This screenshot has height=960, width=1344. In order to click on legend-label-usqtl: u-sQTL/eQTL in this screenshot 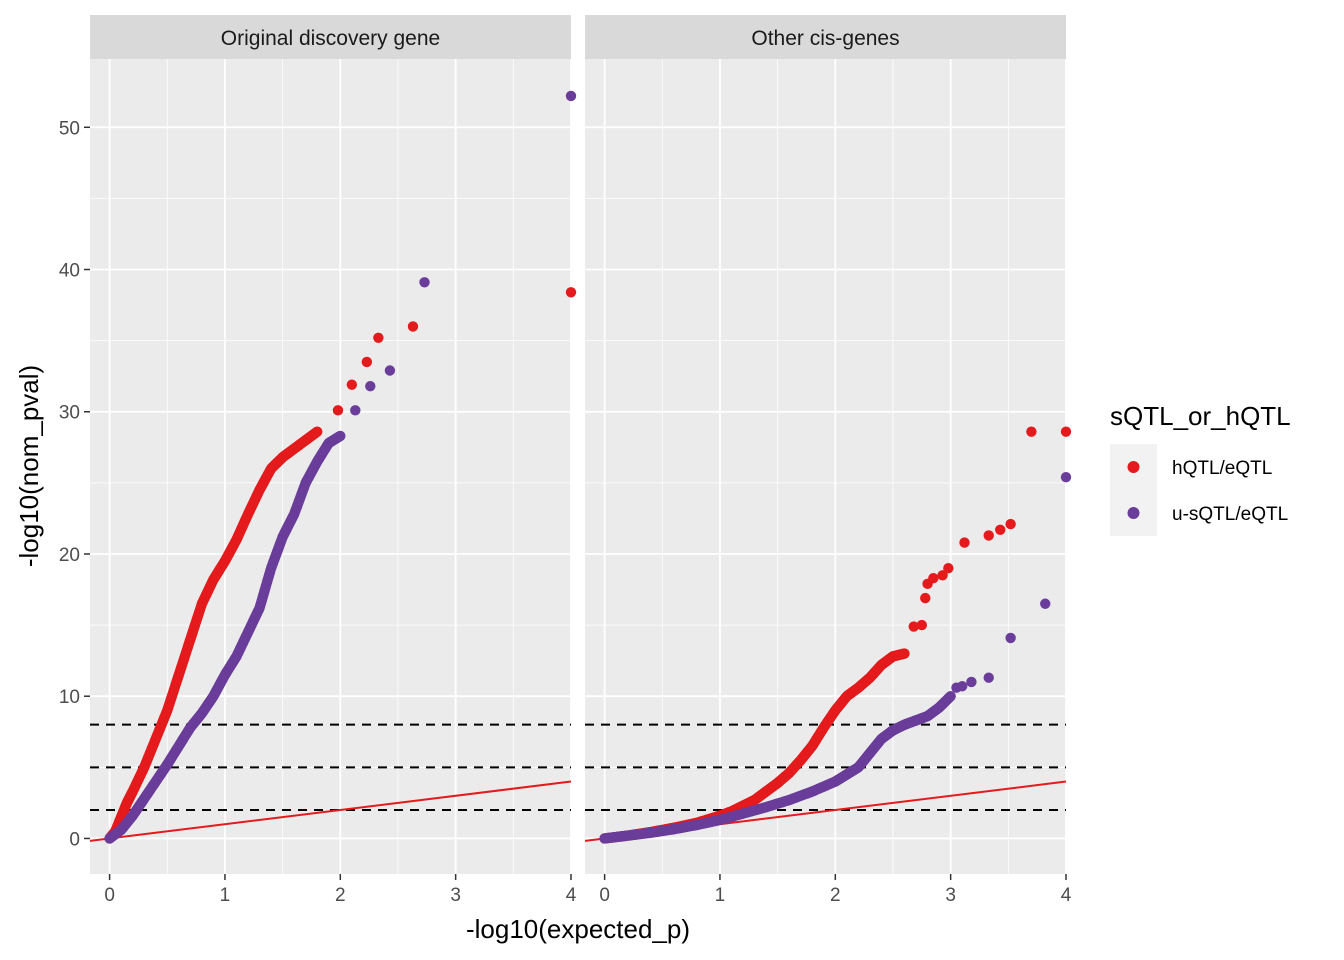, I will do `click(1230, 514)`.